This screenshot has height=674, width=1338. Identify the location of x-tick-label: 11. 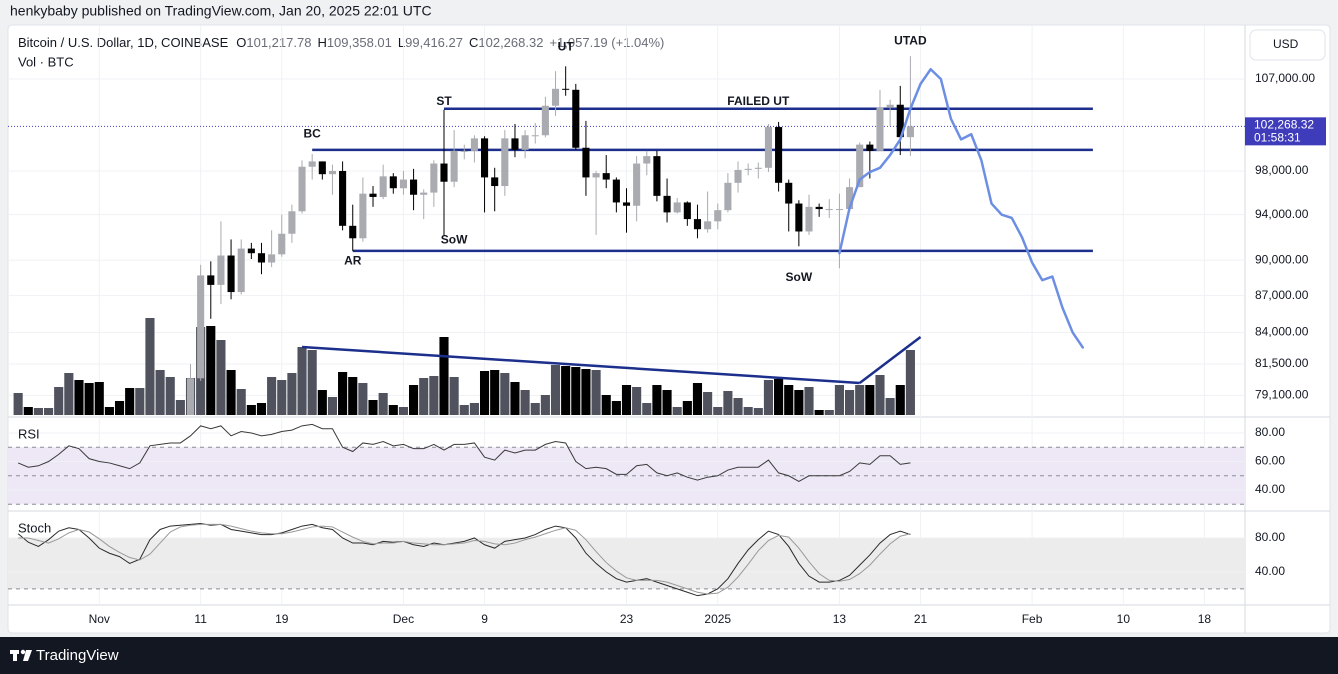
(200, 619).